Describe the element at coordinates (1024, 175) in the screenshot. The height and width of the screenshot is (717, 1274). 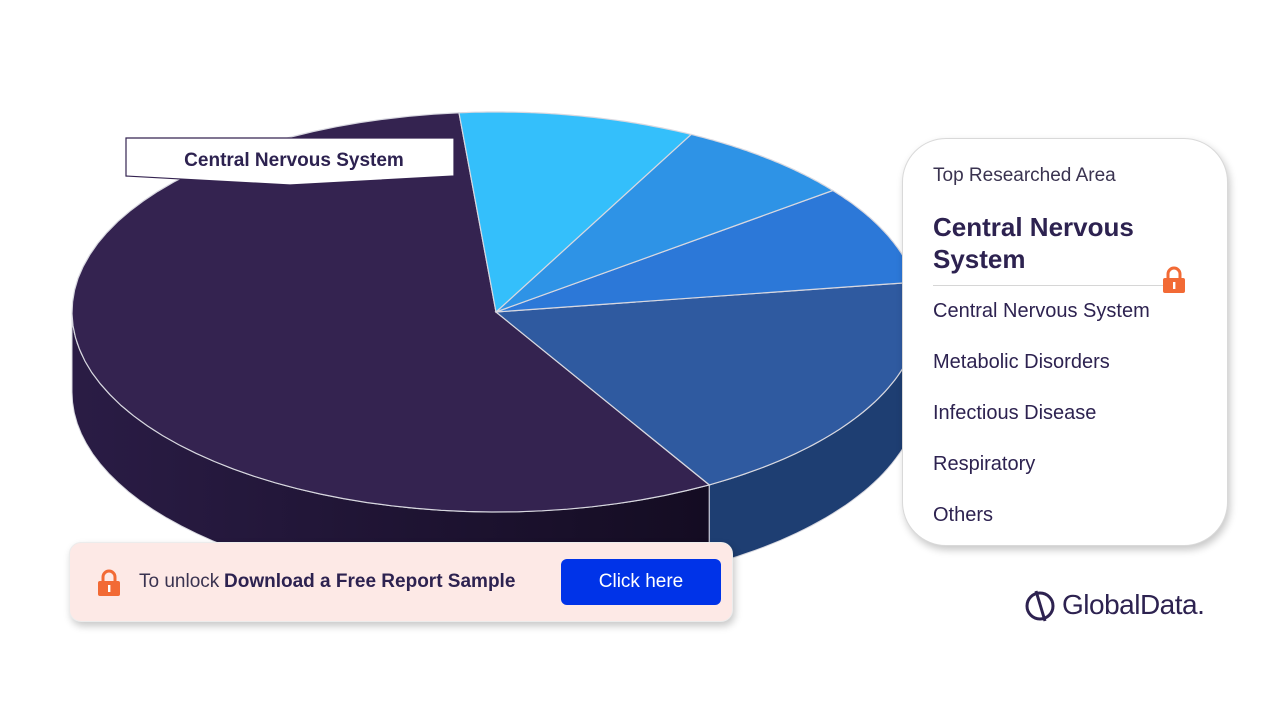
I see `legend-subtitle: Top Researched Area` at that location.